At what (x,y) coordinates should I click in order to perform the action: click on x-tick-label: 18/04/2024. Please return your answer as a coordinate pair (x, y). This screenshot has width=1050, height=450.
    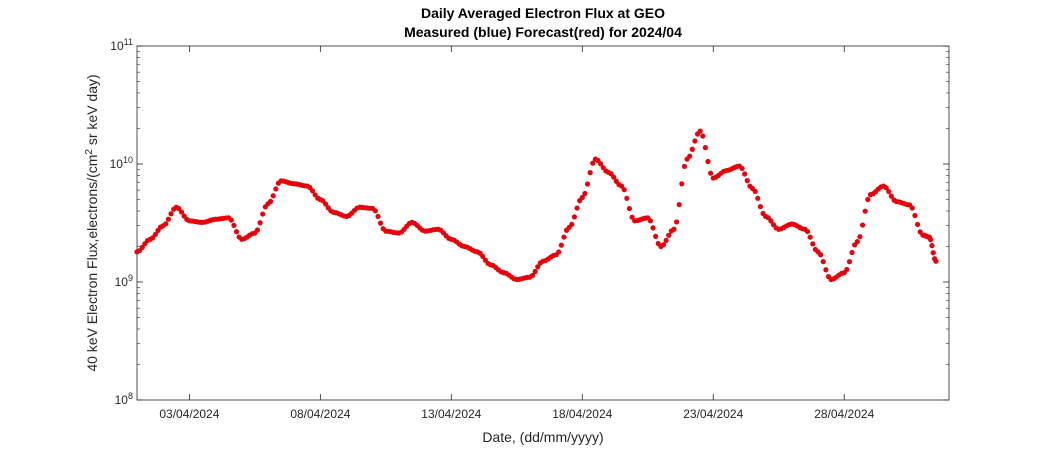
    Looking at the image, I should click on (582, 414).